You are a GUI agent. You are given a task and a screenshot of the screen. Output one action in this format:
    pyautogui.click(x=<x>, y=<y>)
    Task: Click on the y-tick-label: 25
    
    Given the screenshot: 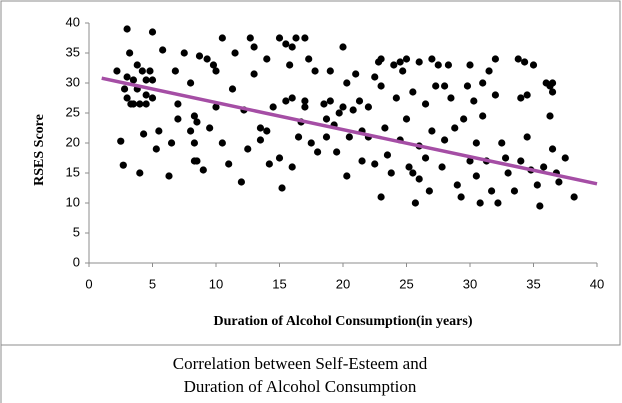 What is the action you would take?
    pyautogui.click(x=73, y=111)
    